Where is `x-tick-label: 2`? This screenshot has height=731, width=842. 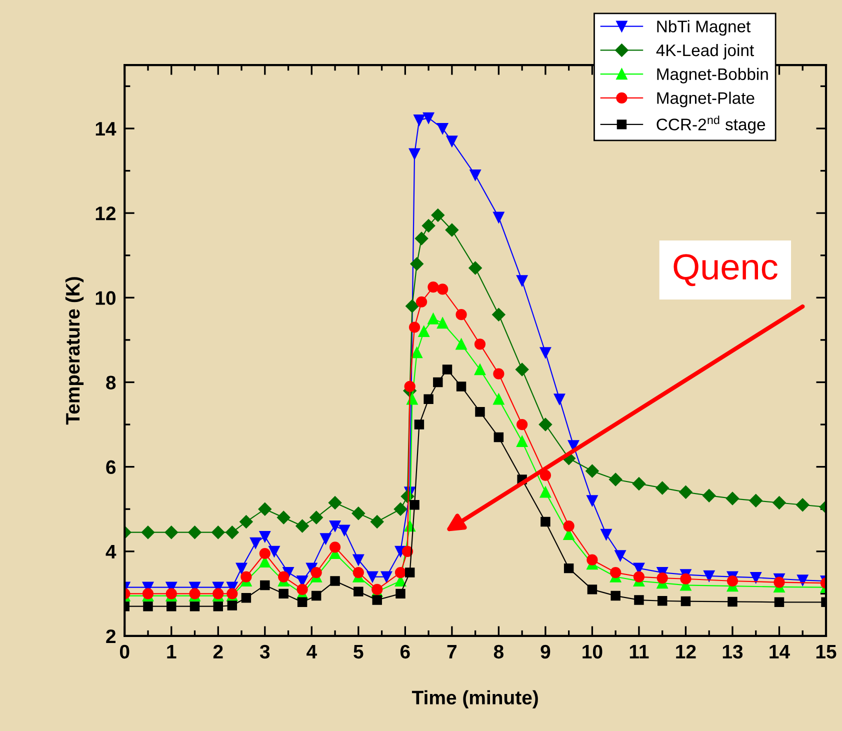 x-tick-label: 2 is located at coordinates (218, 651).